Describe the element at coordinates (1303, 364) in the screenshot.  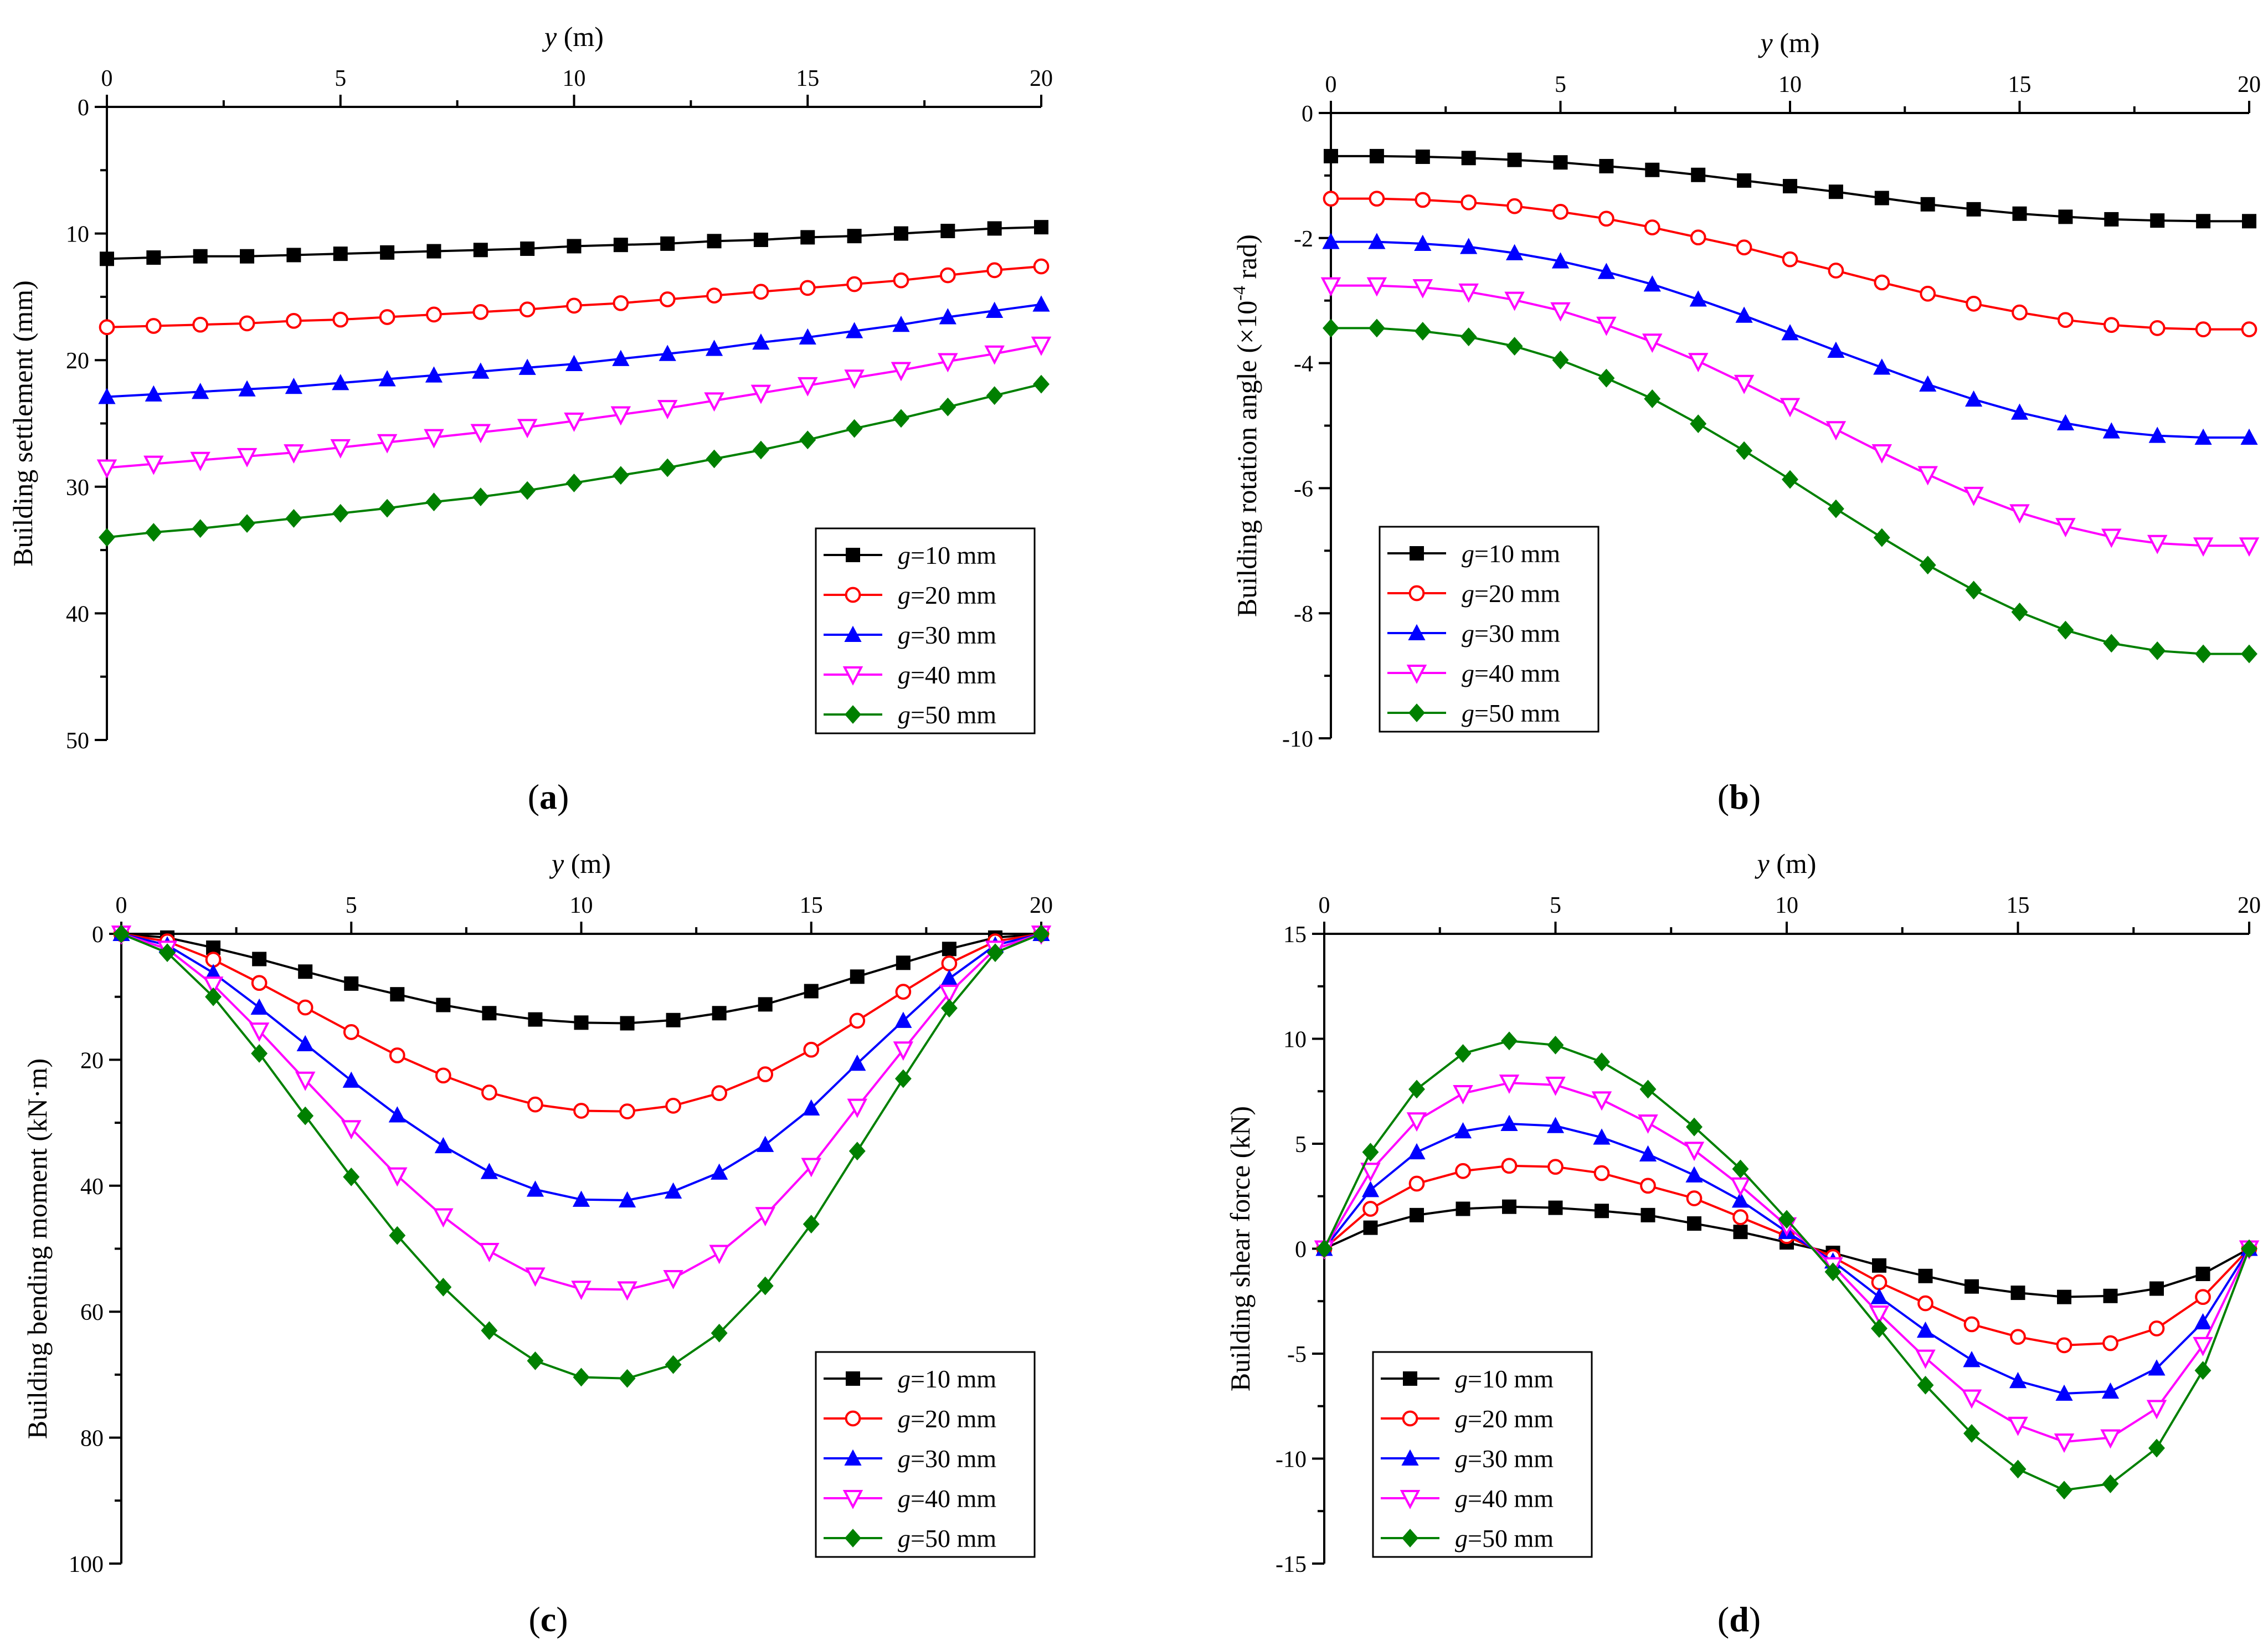
I see `y-tick-label: -4` at that location.